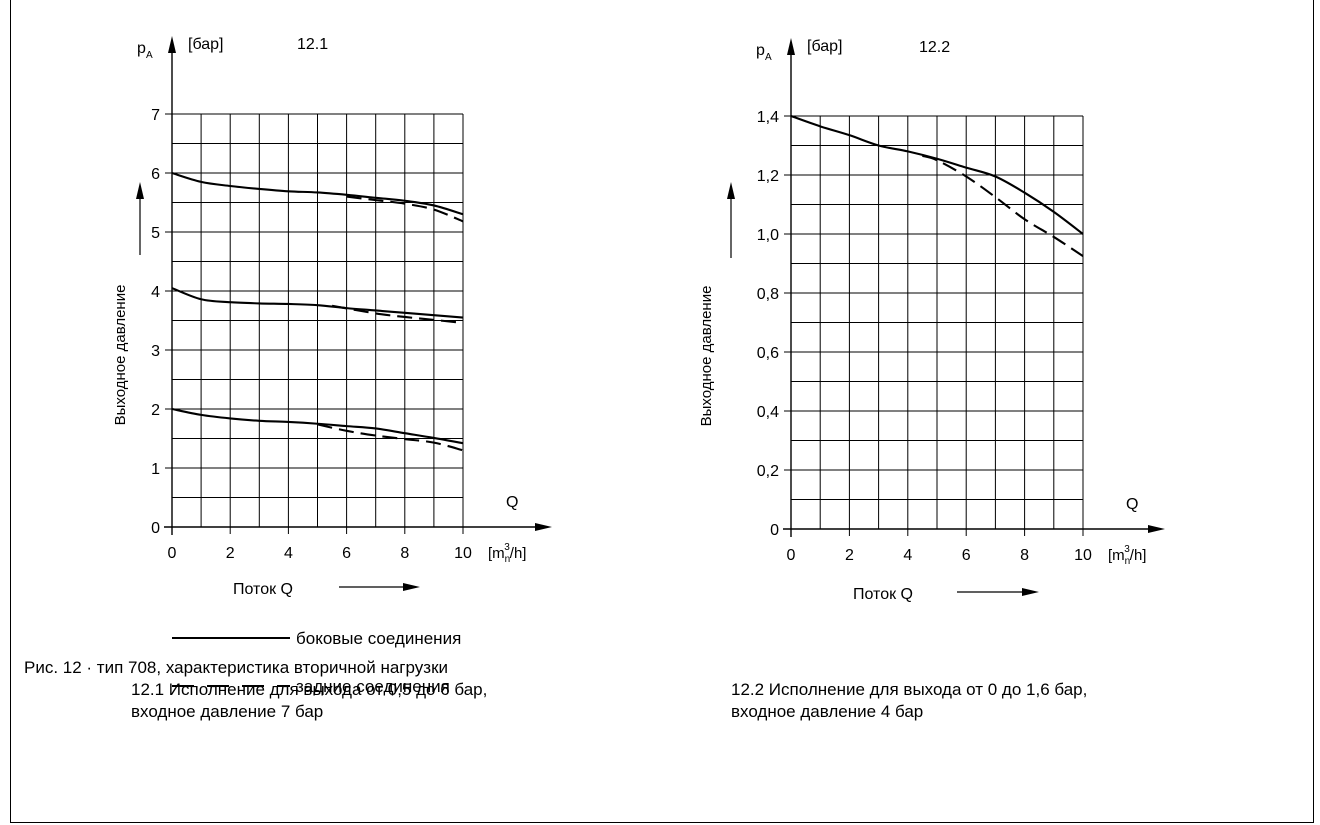 The image size is (1320, 825). What do you see at coordinates (155, 351) in the screenshot?
I see `y-tick-label: 3` at bounding box center [155, 351].